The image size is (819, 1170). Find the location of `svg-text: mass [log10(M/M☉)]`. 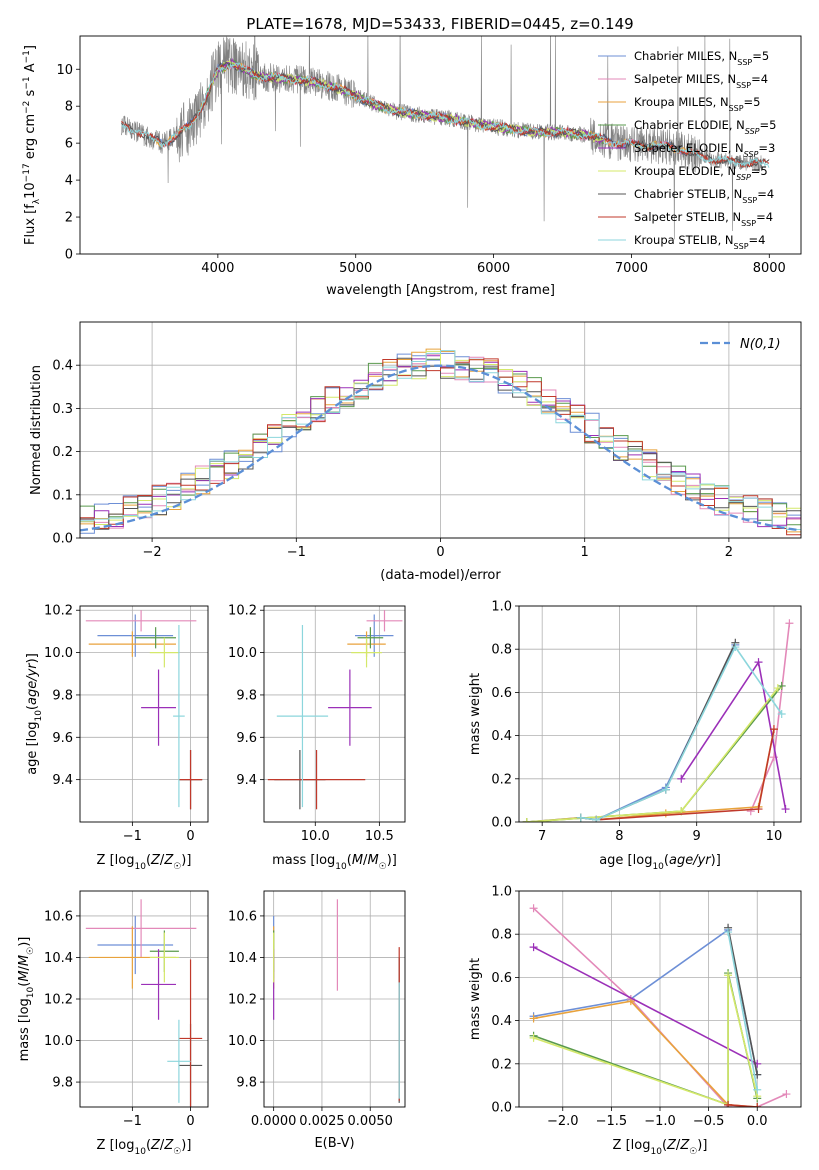

svg-text: mass [log10(M/M☉)] is located at coordinates (26, 999).